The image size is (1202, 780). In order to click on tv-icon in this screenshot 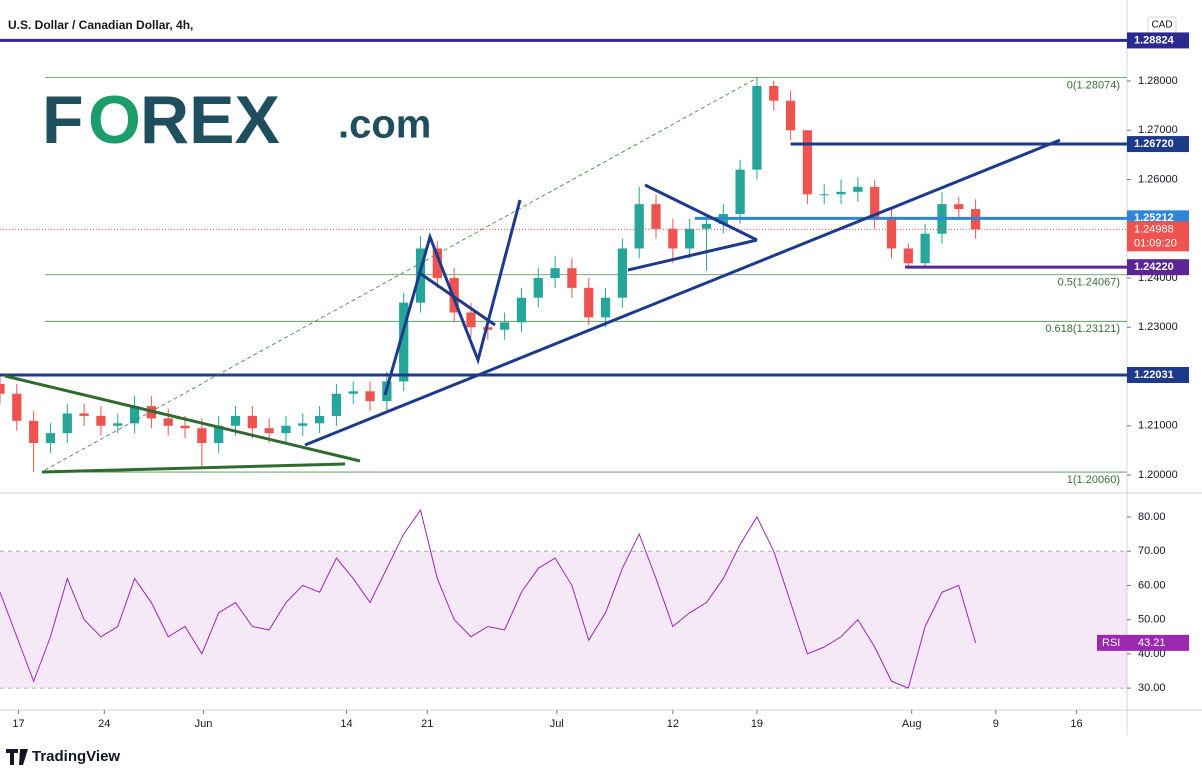, I will do `click(17, 757)`.